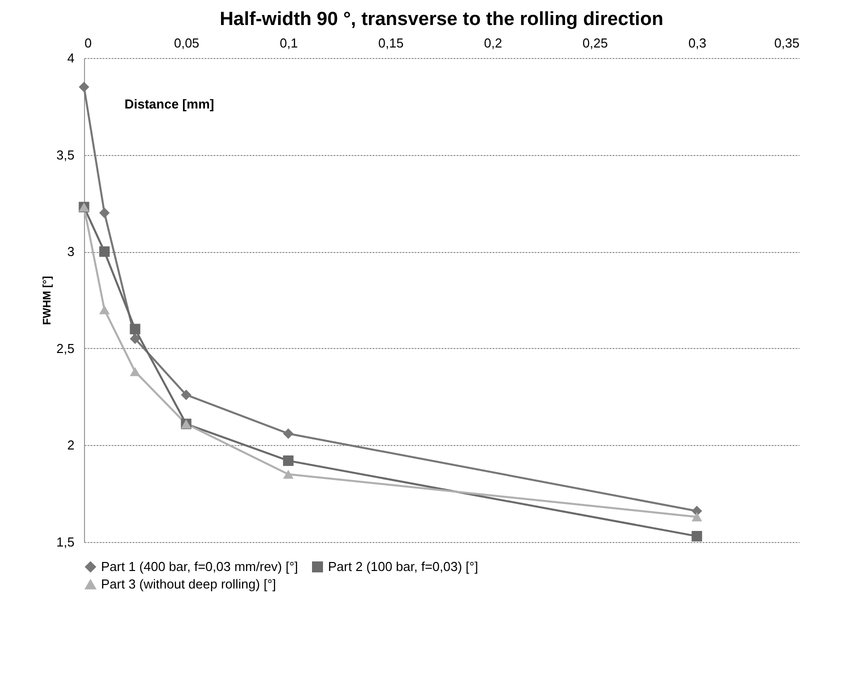 This screenshot has width=866, height=679. What do you see at coordinates (391, 43) in the screenshot?
I see `x-tick-label: 0,15` at bounding box center [391, 43].